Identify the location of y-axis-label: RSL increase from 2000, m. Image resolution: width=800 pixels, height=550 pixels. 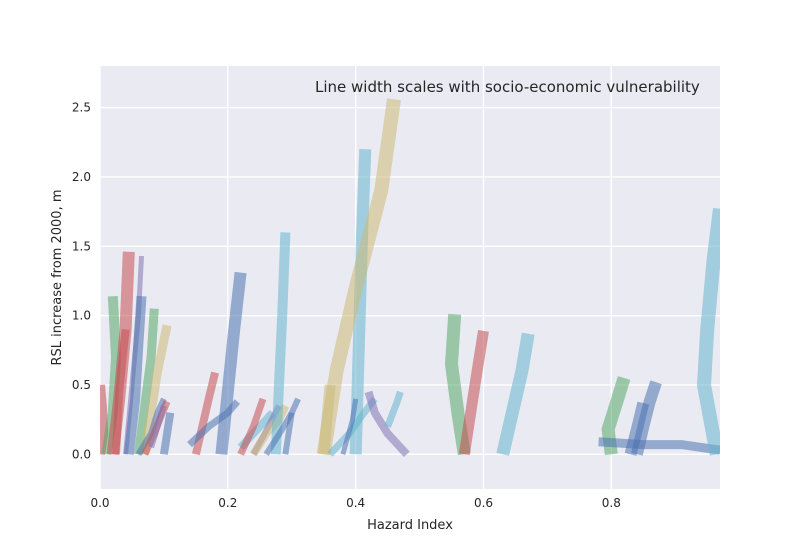
(57, 278).